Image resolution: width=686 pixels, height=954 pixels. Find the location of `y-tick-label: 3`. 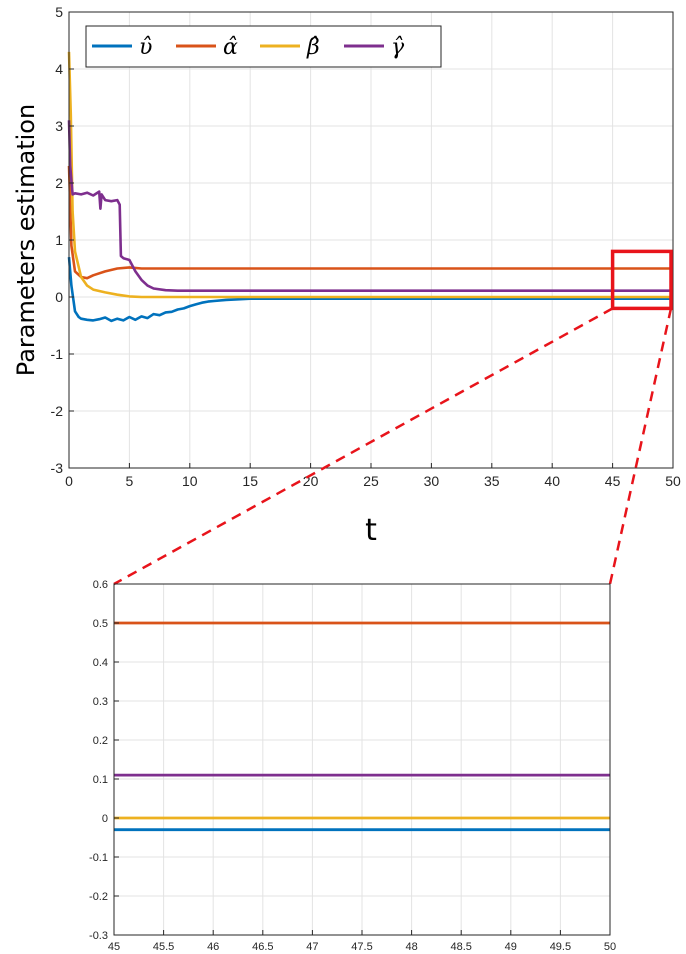

y-tick-label: 3 is located at coordinates (59, 126).